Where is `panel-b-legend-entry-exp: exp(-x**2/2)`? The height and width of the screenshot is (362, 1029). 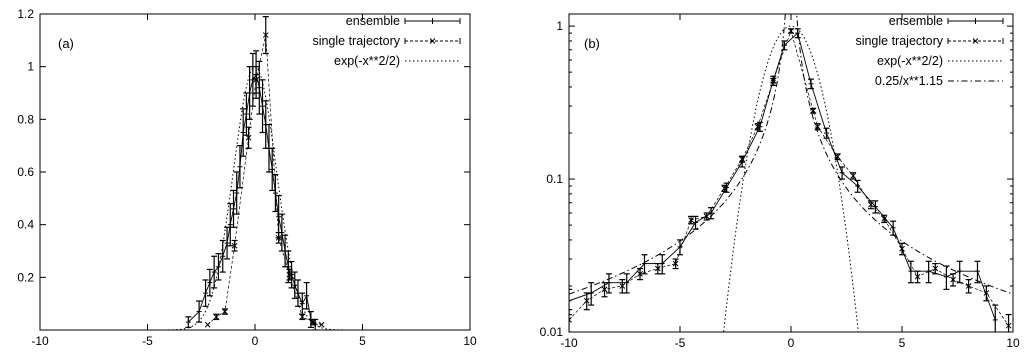 panel-b-legend-entry-exp: exp(-x**2/2) is located at coordinates (910, 61).